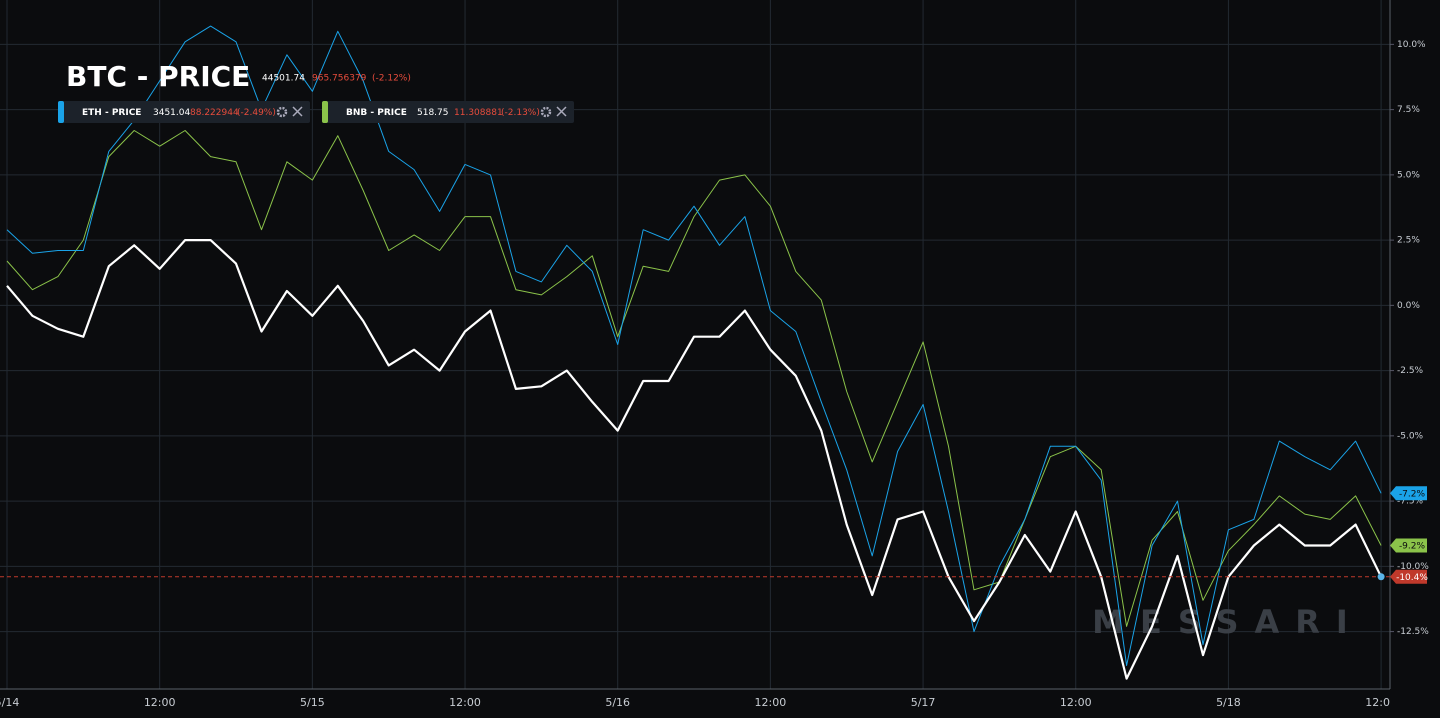  Describe the element at coordinates (214, 113) in the screenshot. I see `legend-change: 88.222944` at that location.